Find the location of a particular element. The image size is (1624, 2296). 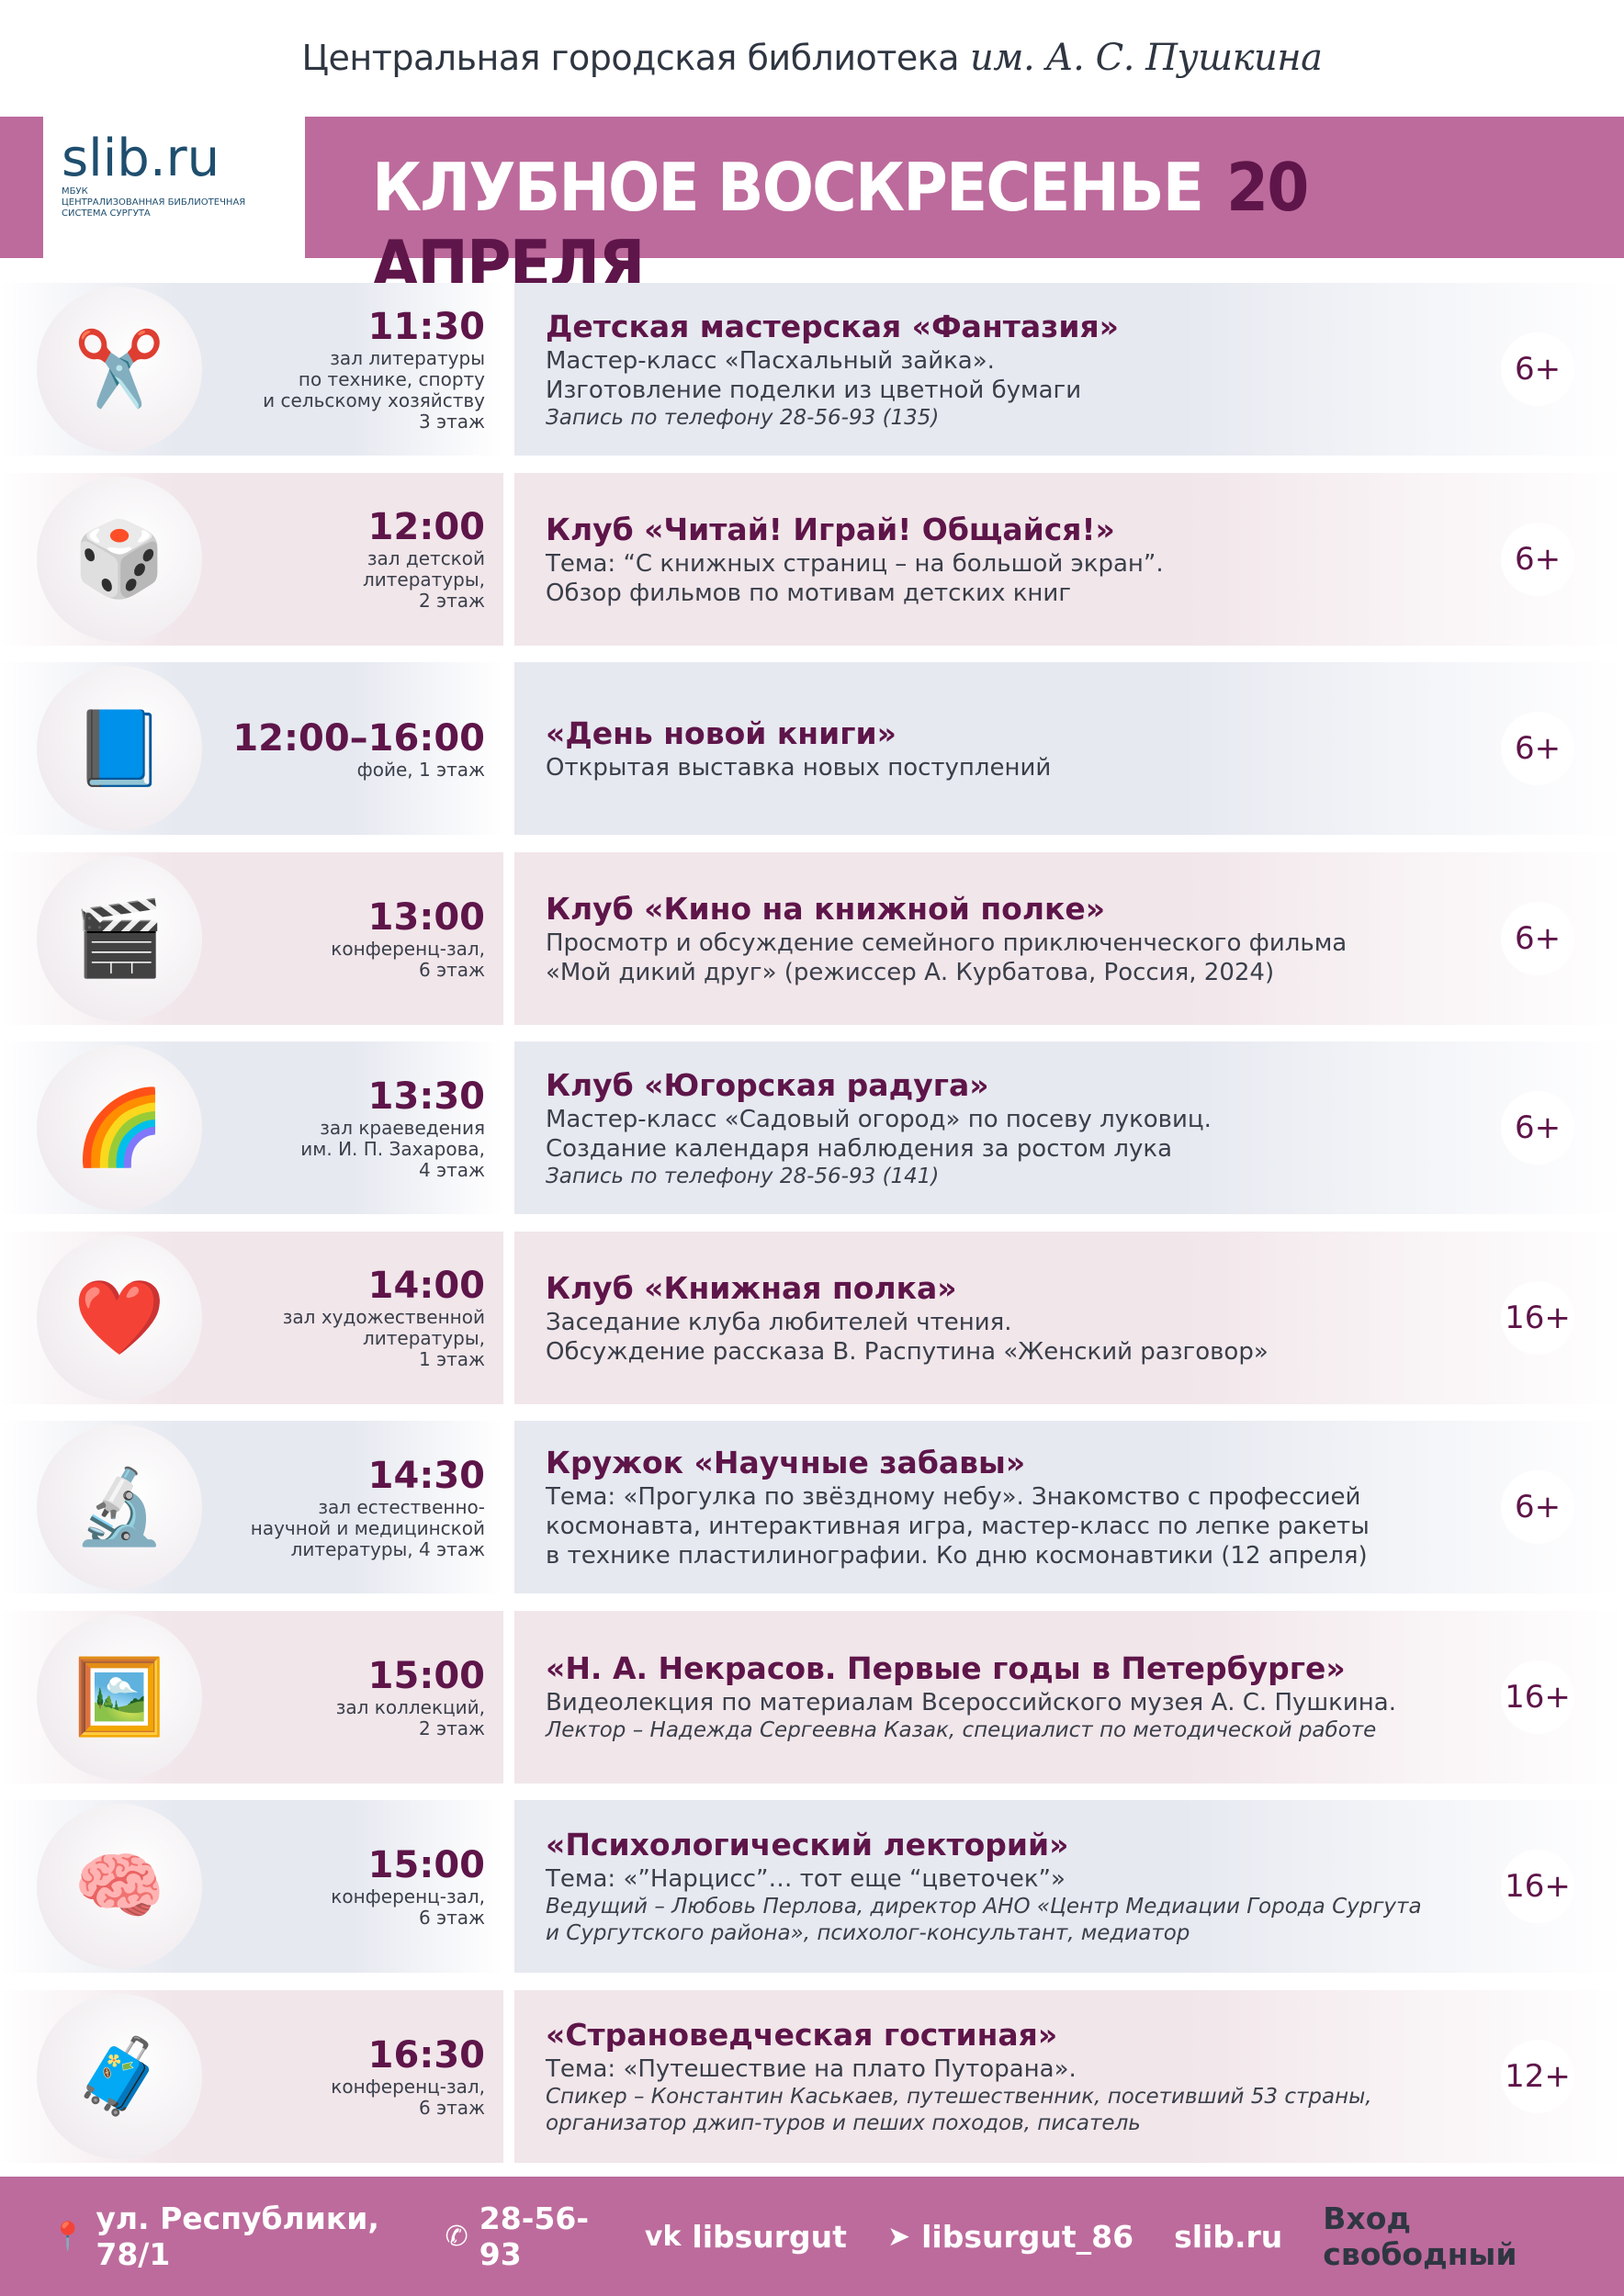

library-name: Центральная городская библиотека is located at coordinates (630, 58).